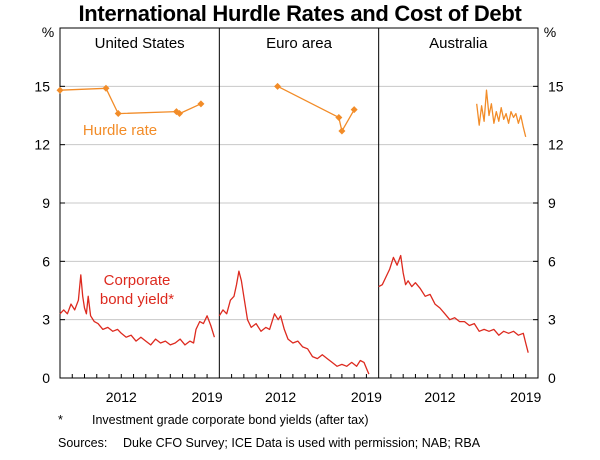 The height and width of the screenshot is (460, 600). What do you see at coordinates (299, 43) in the screenshot?
I see `panel-title-euro-area: Euro area` at bounding box center [299, 43].